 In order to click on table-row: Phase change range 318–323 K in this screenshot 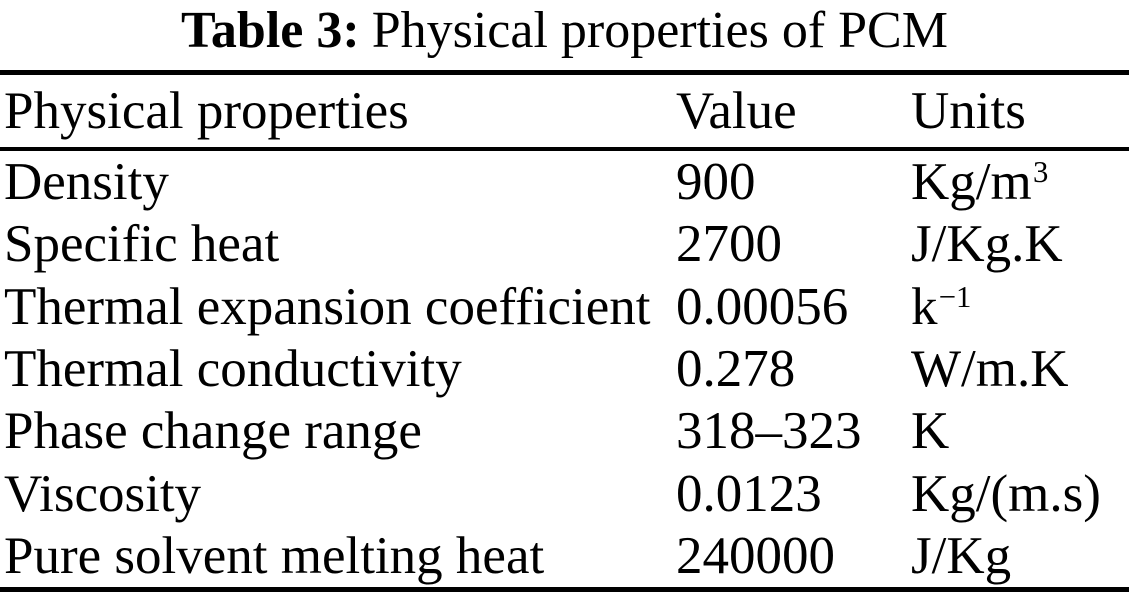, I will do `click(564, 431)`.